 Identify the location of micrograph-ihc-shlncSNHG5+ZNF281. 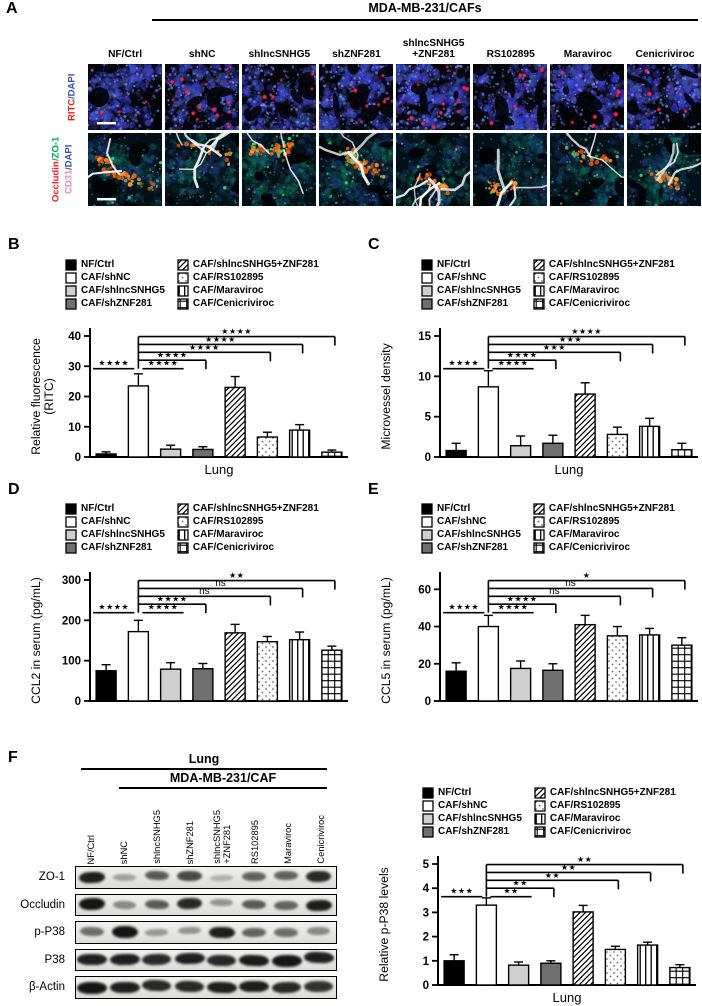
(433, 169).